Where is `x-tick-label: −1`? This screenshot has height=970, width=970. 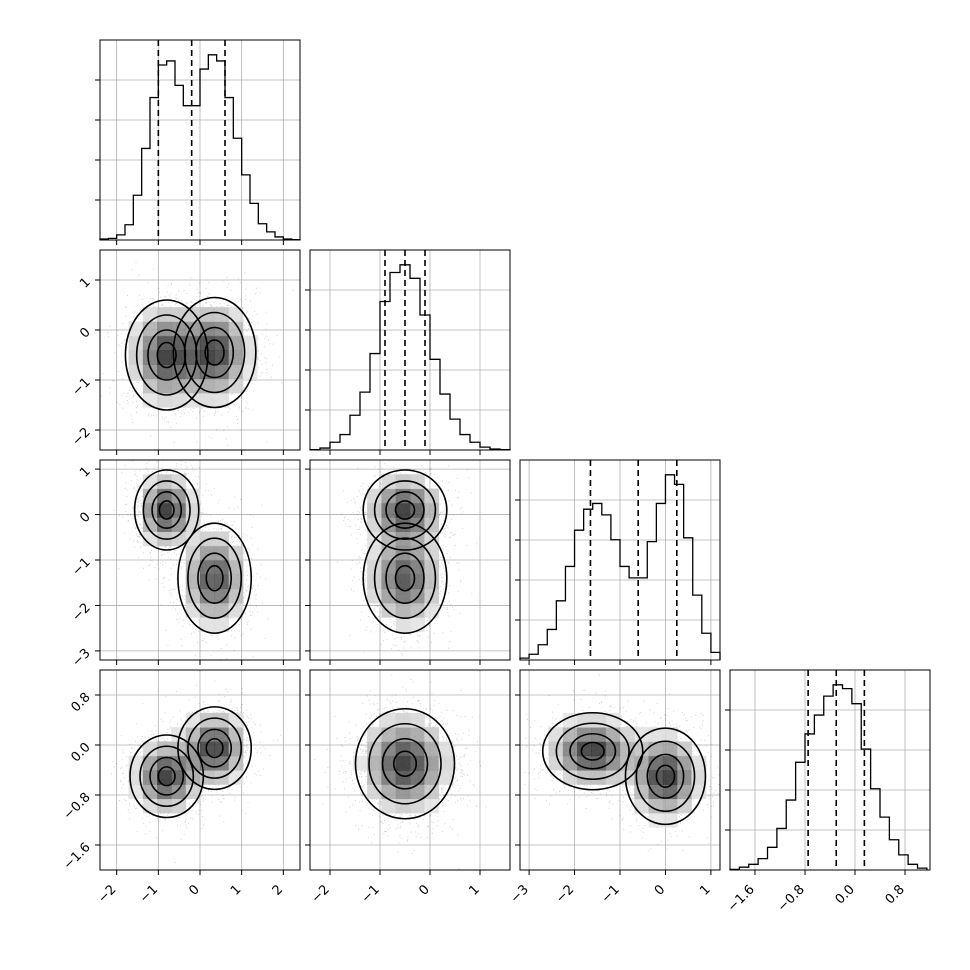 x-tick-label: −1 is located at coordinates (371, 894).